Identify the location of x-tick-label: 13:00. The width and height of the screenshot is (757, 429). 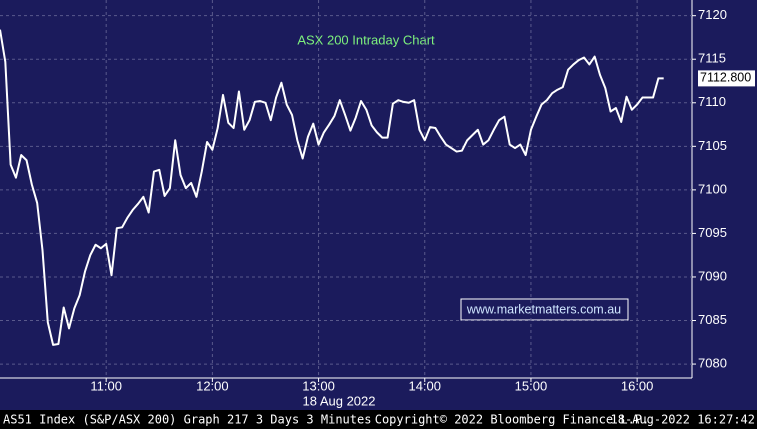
(318, 385).